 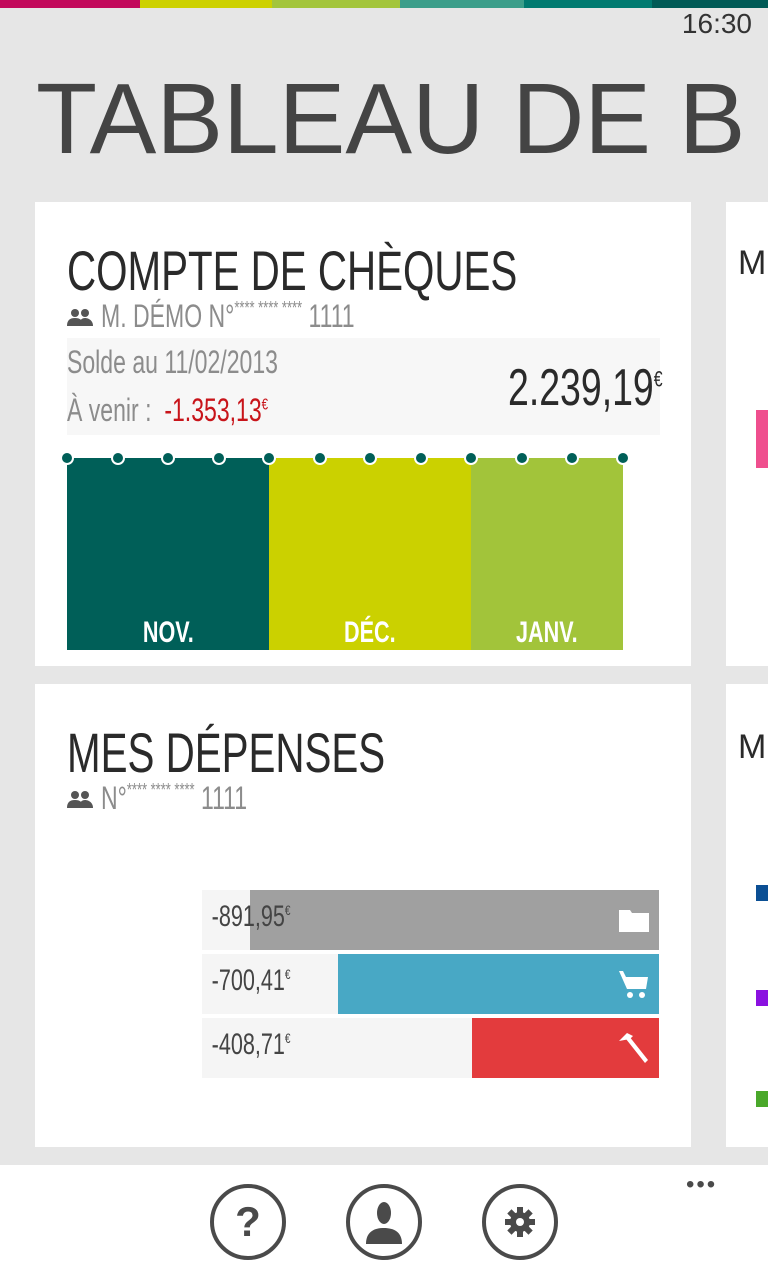 I want to click on next-card-title: M, so click(x=752, y=263).